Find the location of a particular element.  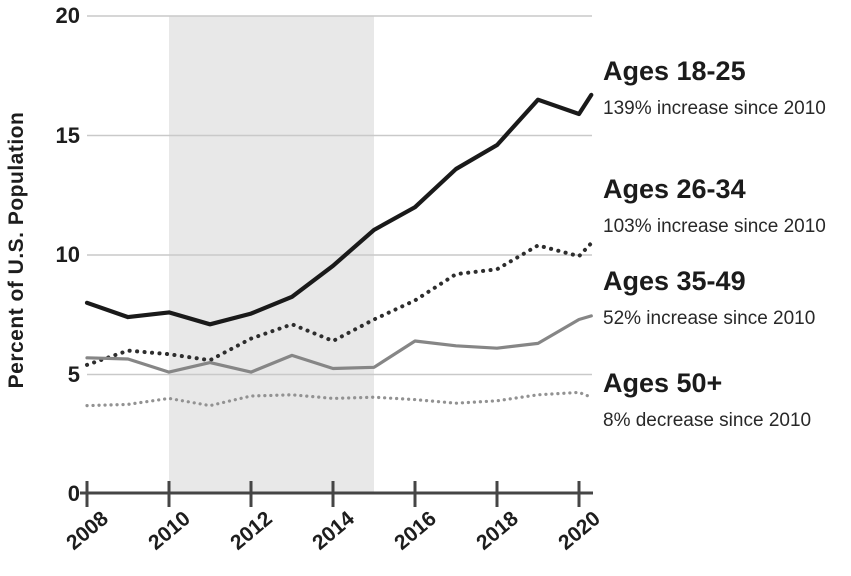

legend-title-ages-50-plus: Ages 50+ is located at coordinates (663, 383).